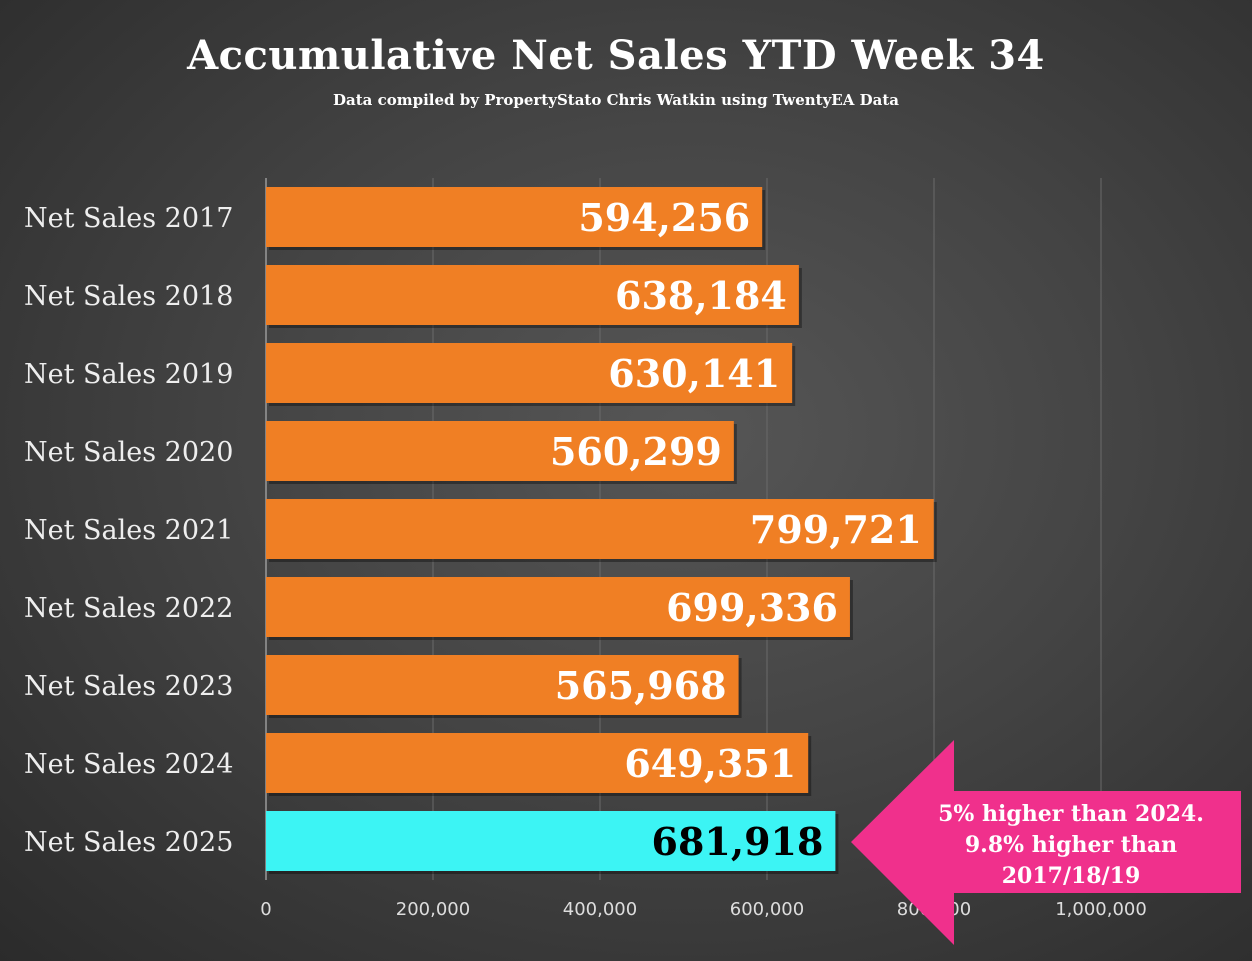  What do you see at coordinates (636, 451) in the screenshot?
I see `bar-value-label: 560,299` at bounding box center [636, 451].